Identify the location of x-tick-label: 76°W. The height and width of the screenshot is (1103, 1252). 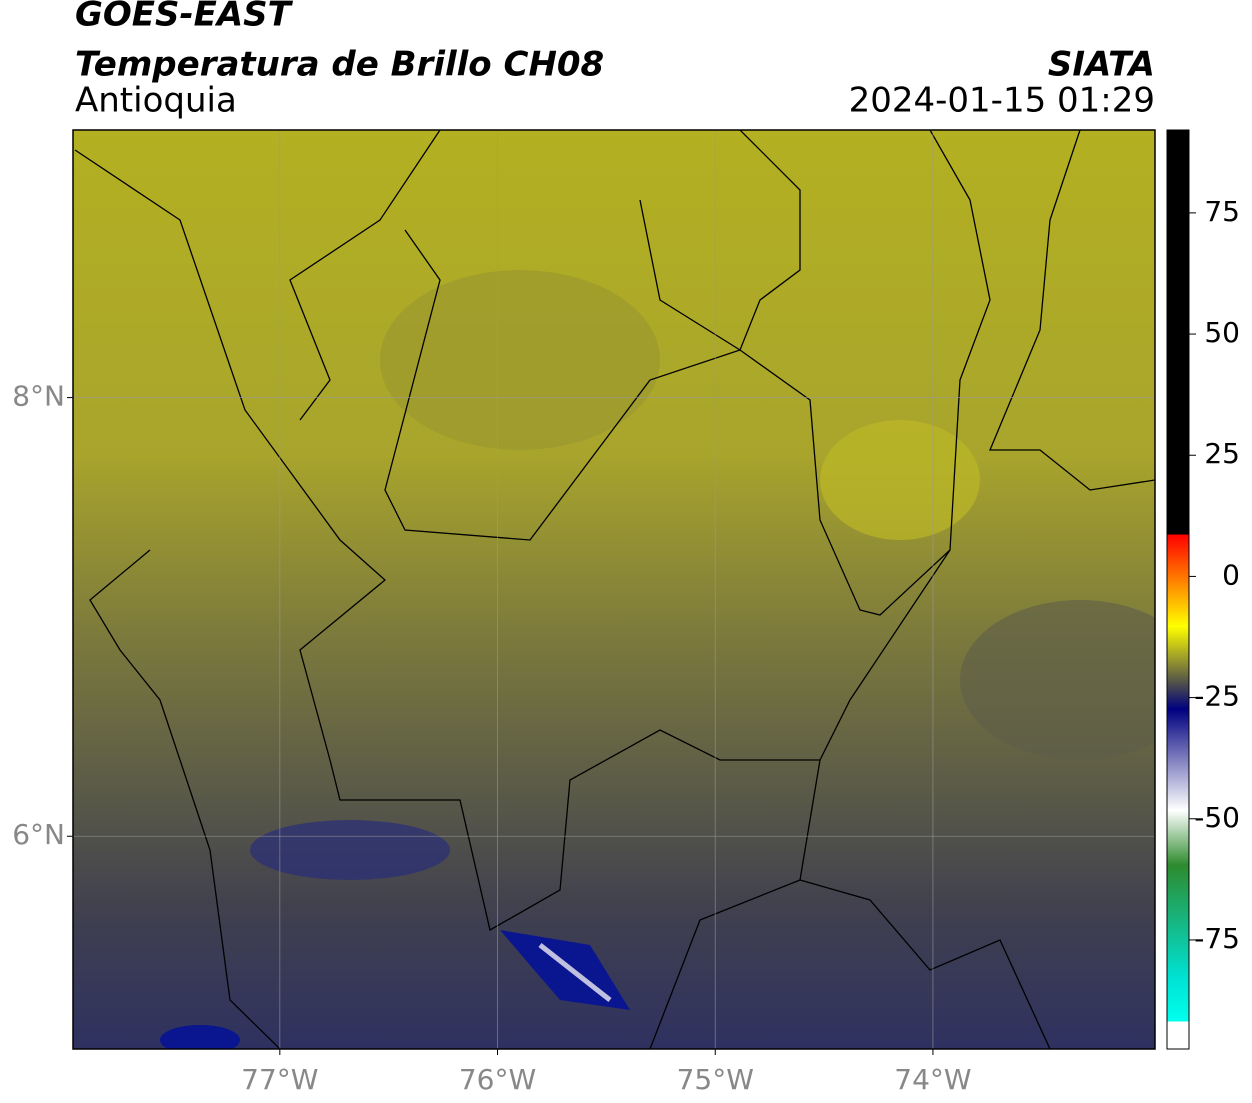
(497, 1079).